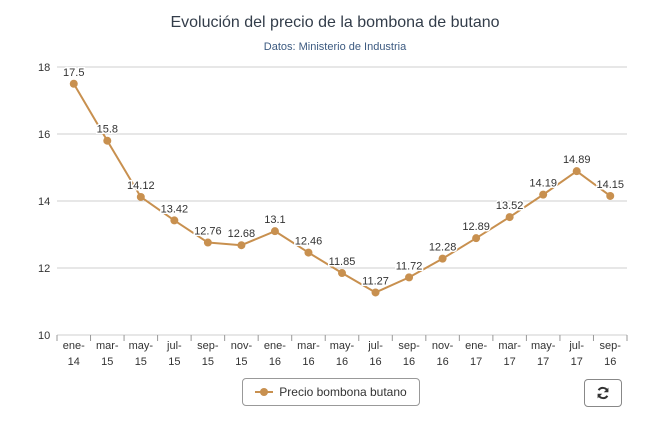  What do you see at coordinates (242, 234) in the screenshot?
I see `data-label: 12.68` at bounding box center [242, 234].